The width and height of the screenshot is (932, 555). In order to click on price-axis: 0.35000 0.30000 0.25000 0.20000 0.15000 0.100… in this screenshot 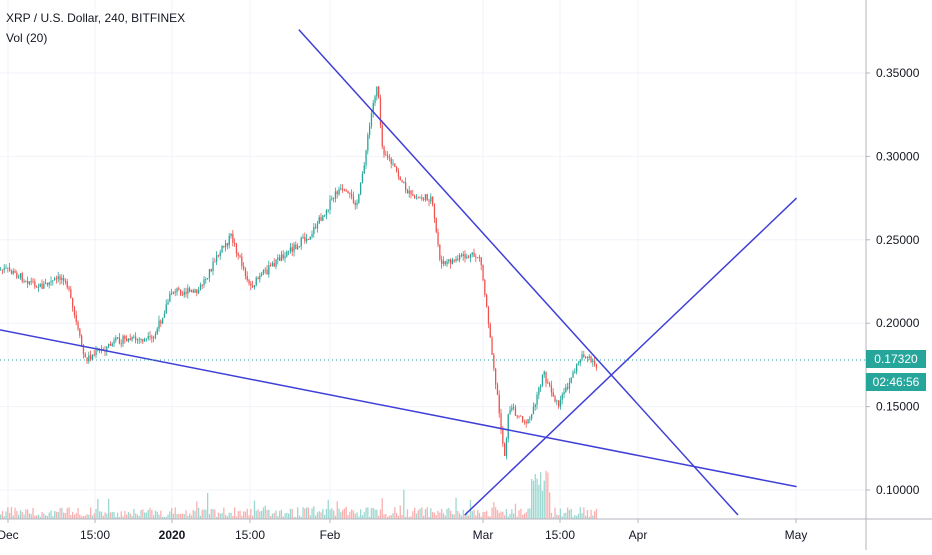, I will do `click(893, 281)`.